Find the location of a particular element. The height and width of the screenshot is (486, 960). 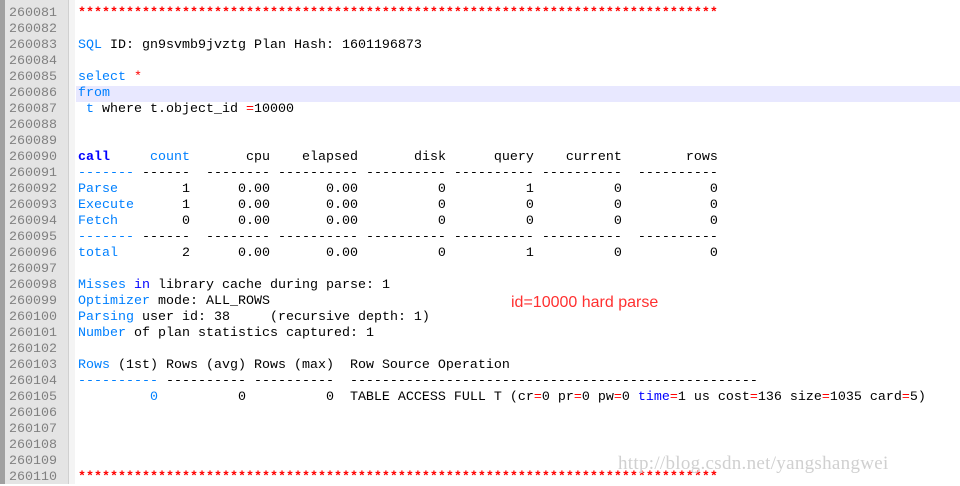

line-content: total 2 0.00 0.00 0 1 0 0 is located at coordinates (518, 254).